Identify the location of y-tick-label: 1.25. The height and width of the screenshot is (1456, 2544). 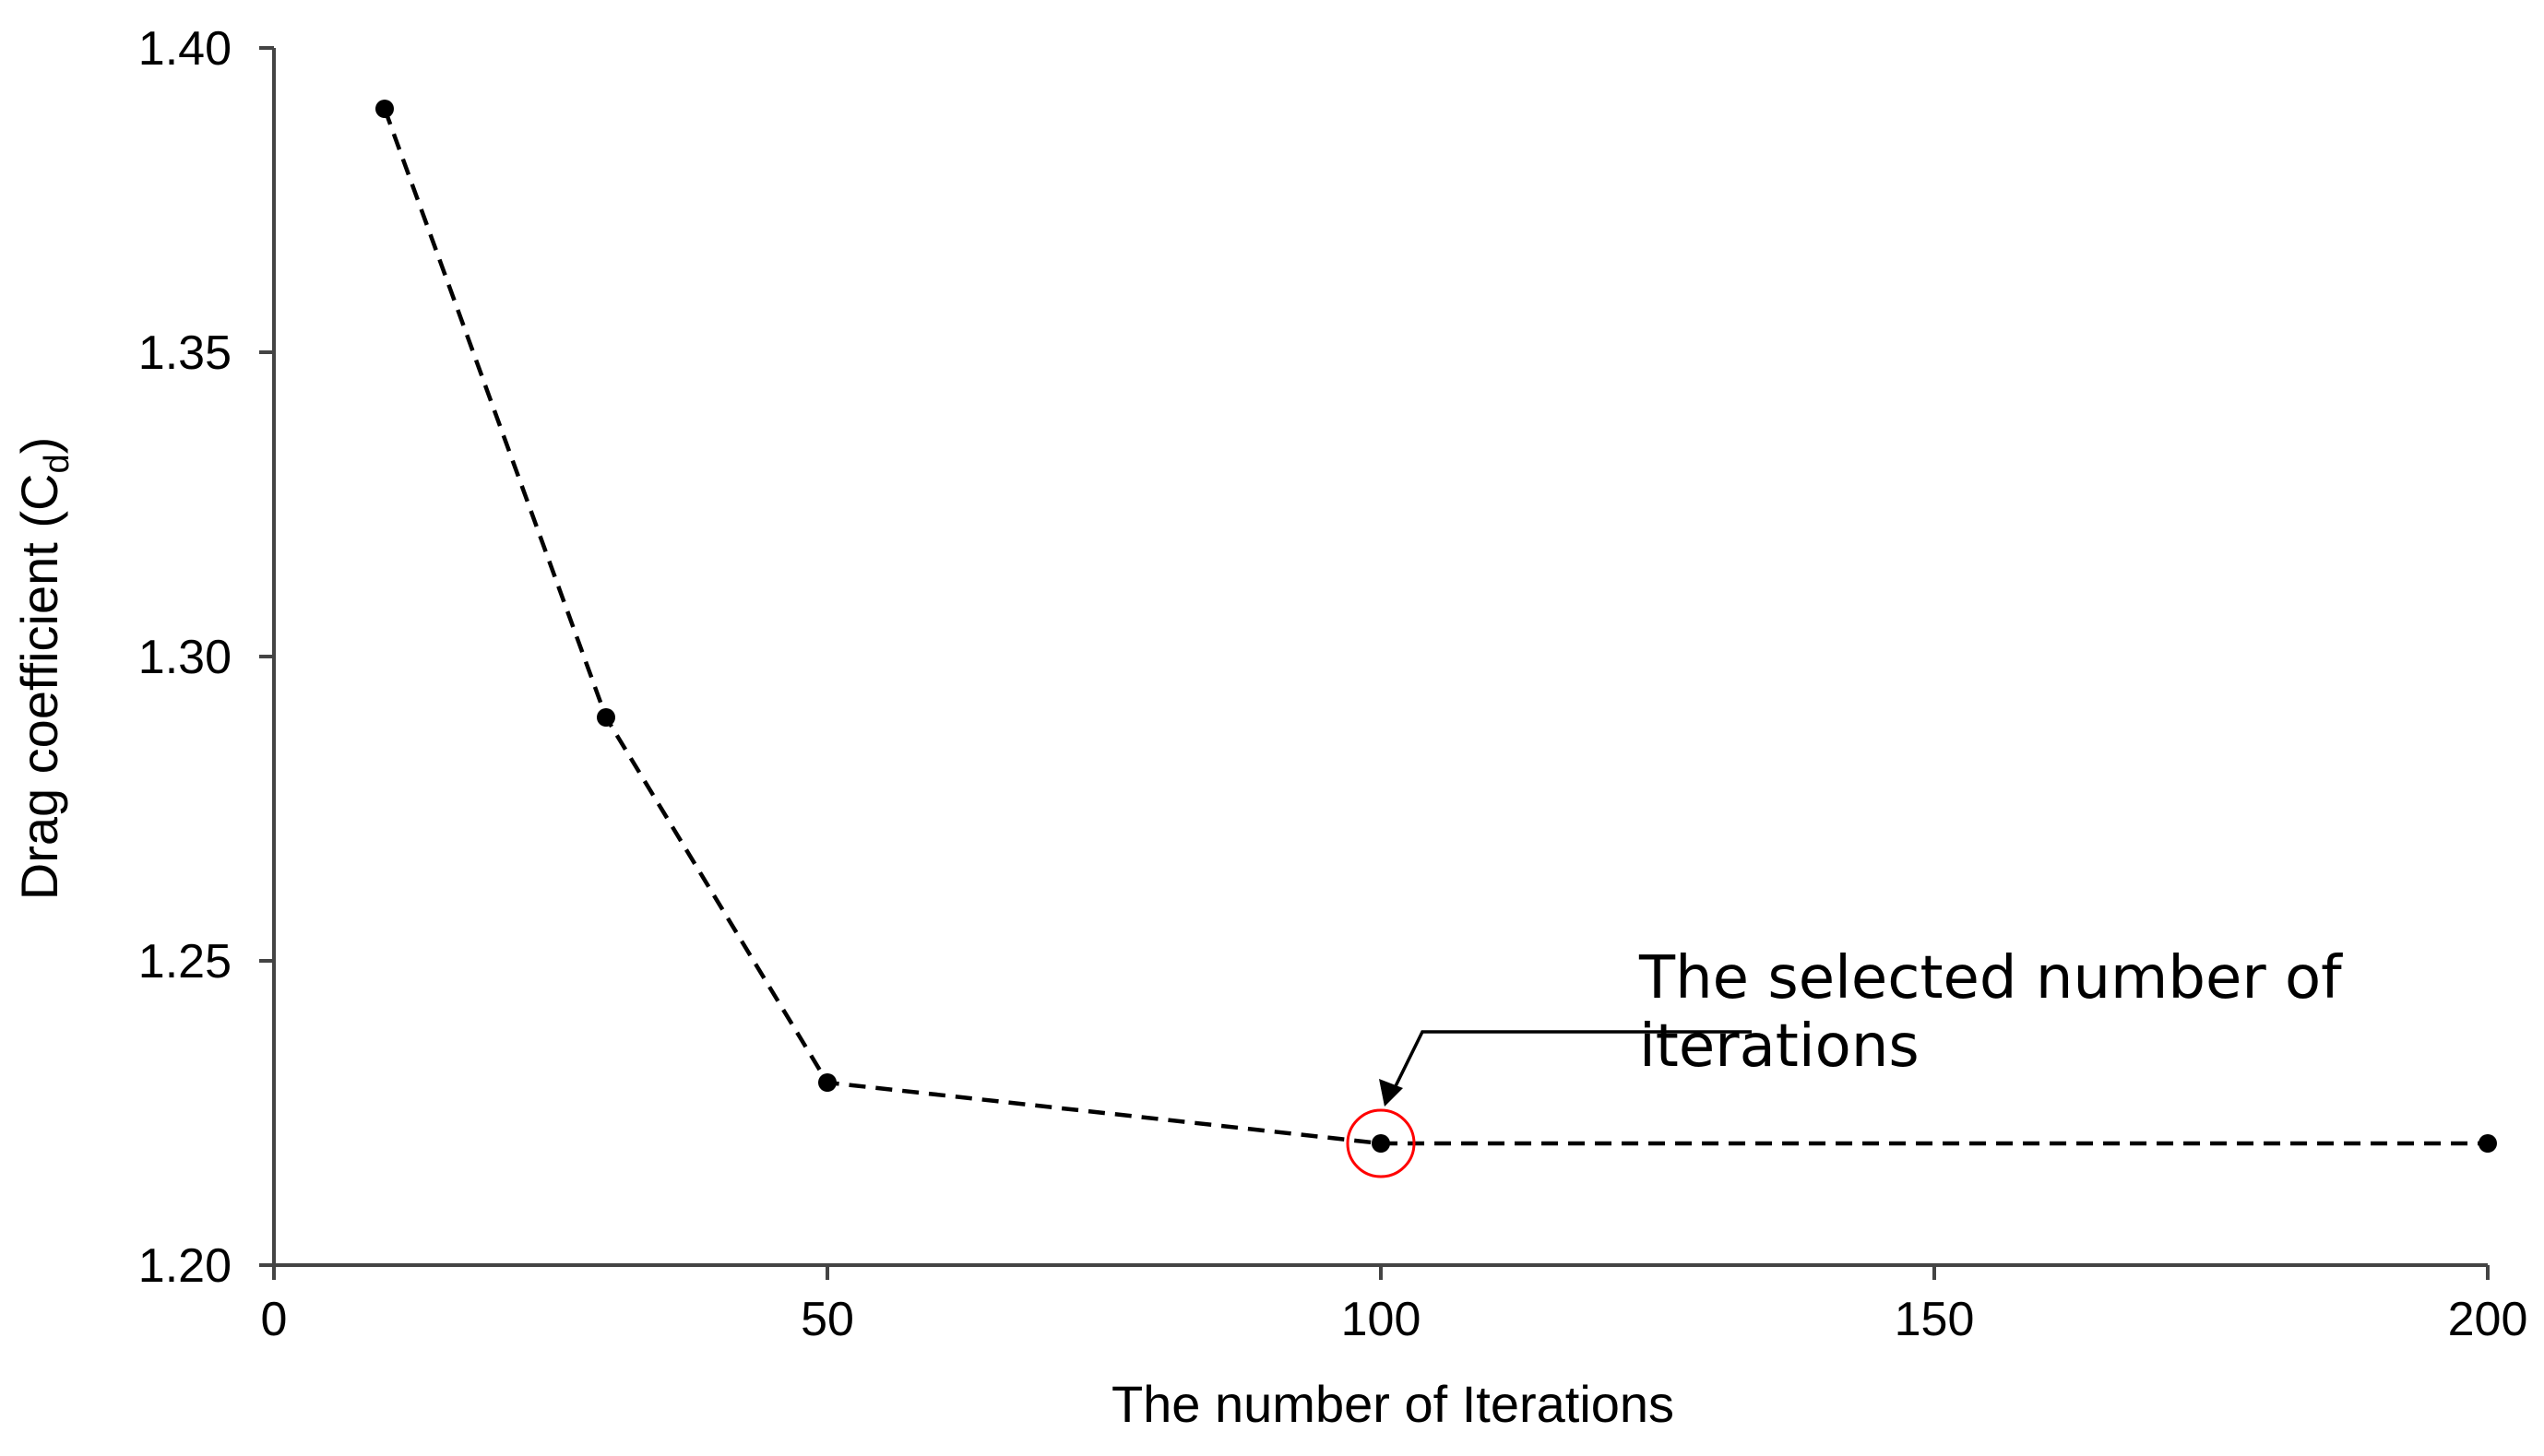
(185, 961).